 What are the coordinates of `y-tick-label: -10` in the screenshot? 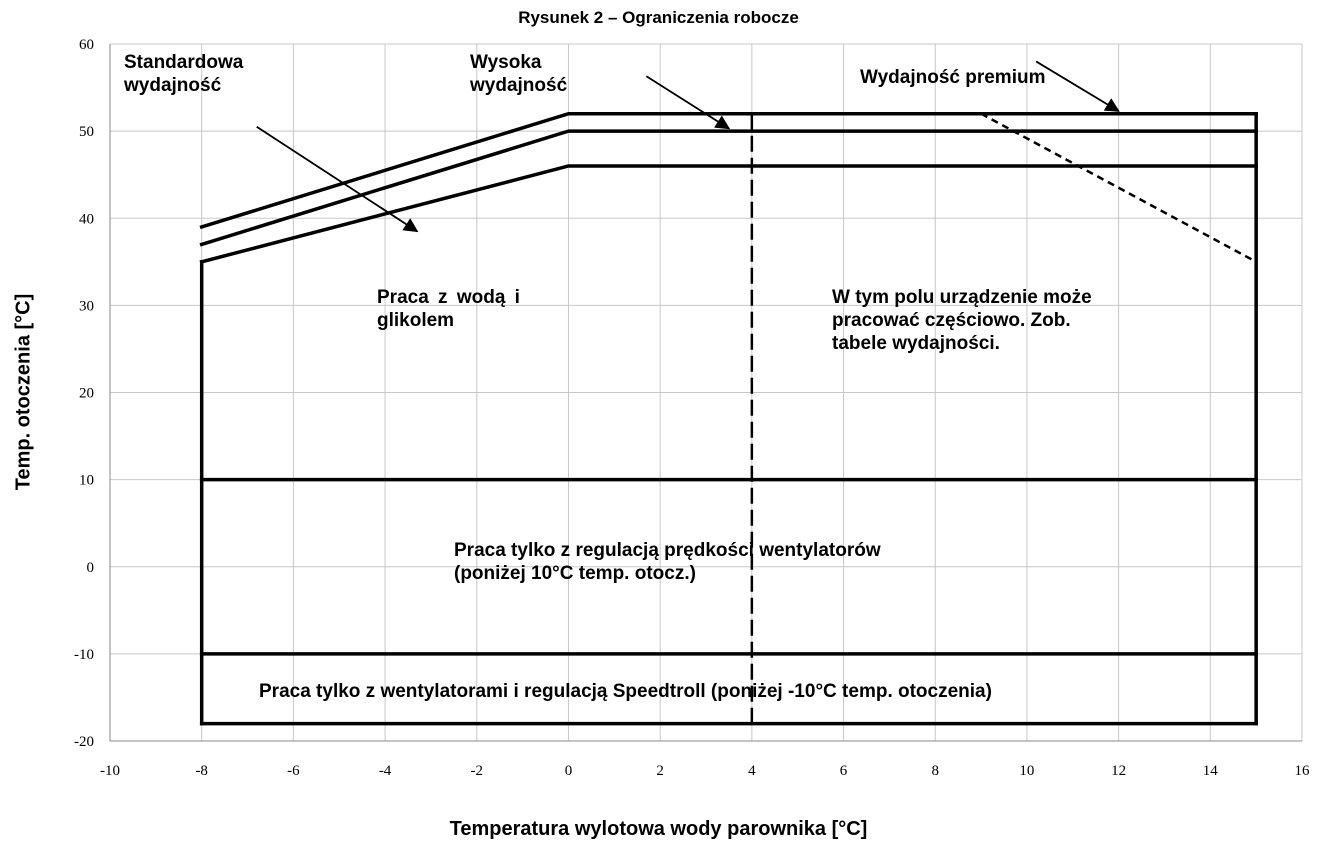 It's located at (84, 655).